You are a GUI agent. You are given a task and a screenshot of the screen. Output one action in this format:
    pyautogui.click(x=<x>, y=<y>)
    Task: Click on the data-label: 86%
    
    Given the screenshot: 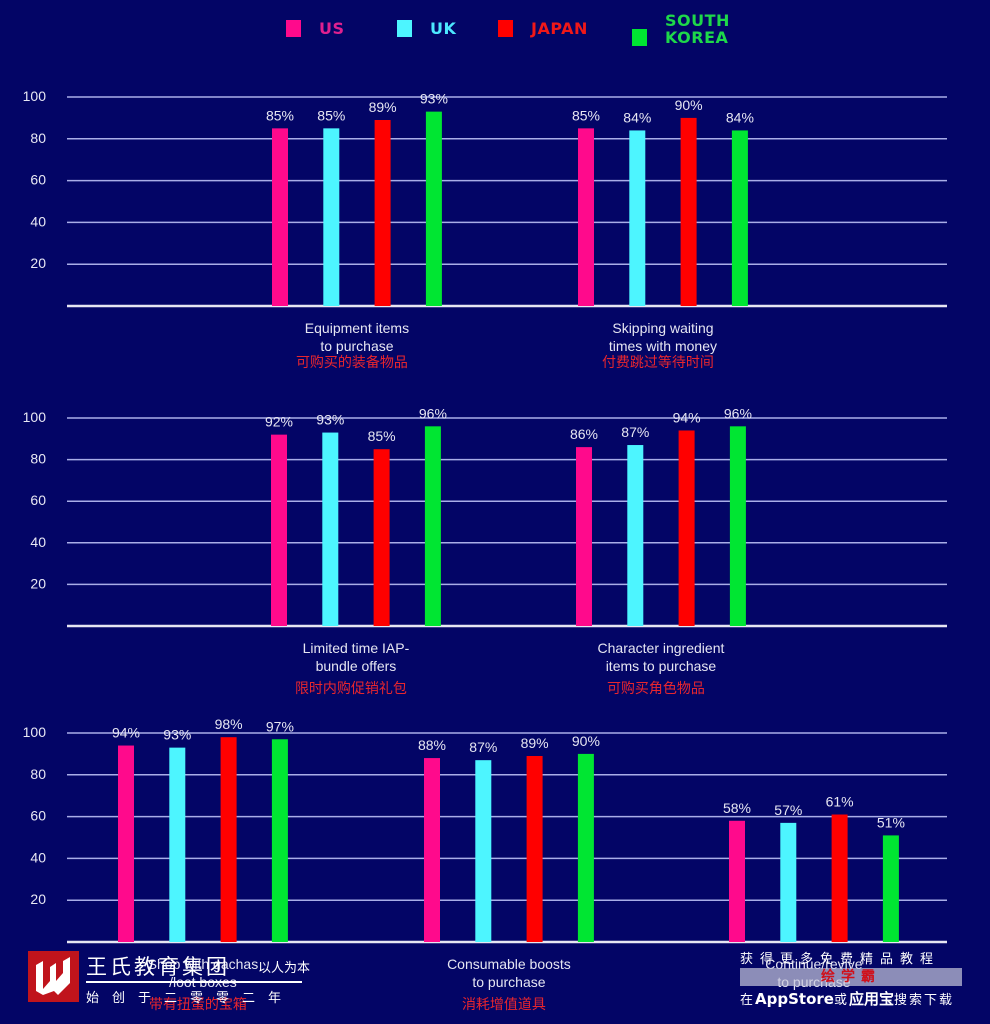 What is the action you would take?
    pyautogui.click(x=584, y=434)
    